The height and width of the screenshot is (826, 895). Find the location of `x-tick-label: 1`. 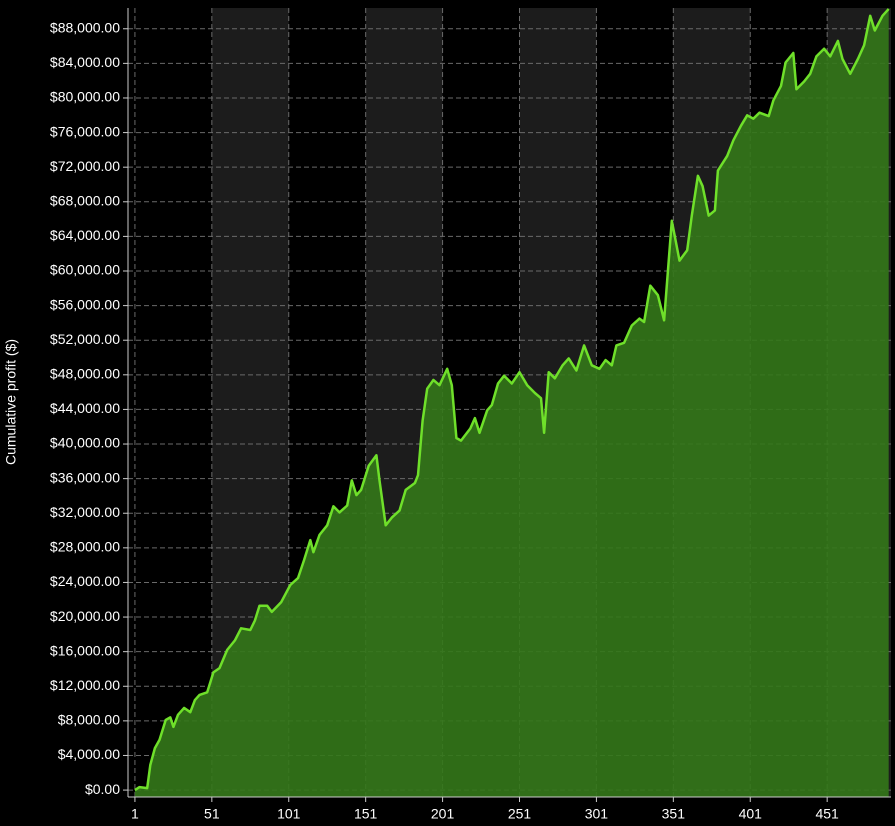

x-tick-label: 1 is located at coordinates (135, 814).